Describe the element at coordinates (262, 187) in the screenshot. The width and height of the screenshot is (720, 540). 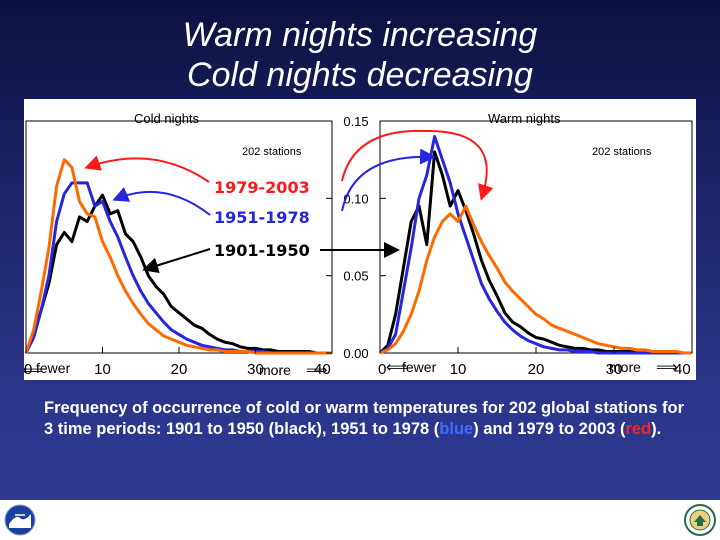
I see `legend-1979-2003: 1979-2003` at that location.